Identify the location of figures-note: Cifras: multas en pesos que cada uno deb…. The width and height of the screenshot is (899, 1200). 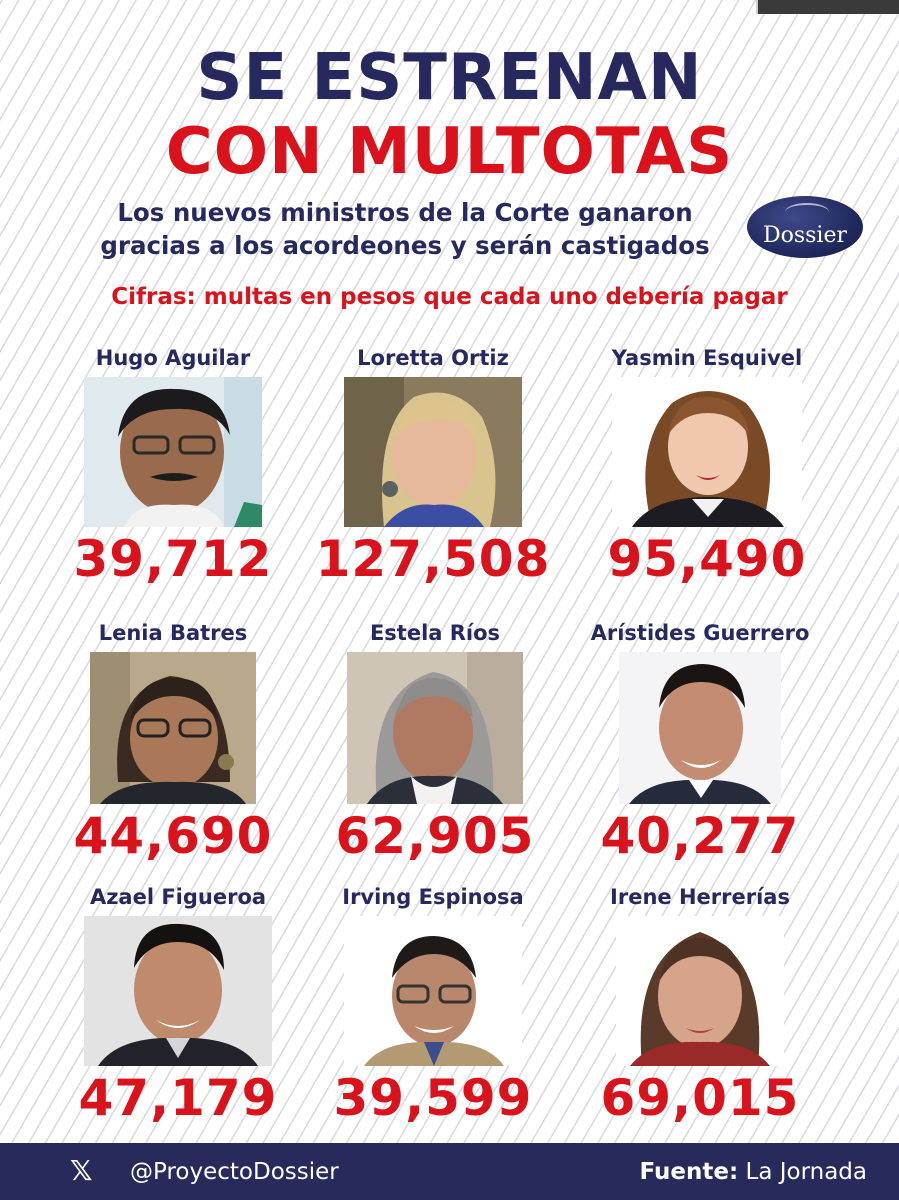
(449, 297).